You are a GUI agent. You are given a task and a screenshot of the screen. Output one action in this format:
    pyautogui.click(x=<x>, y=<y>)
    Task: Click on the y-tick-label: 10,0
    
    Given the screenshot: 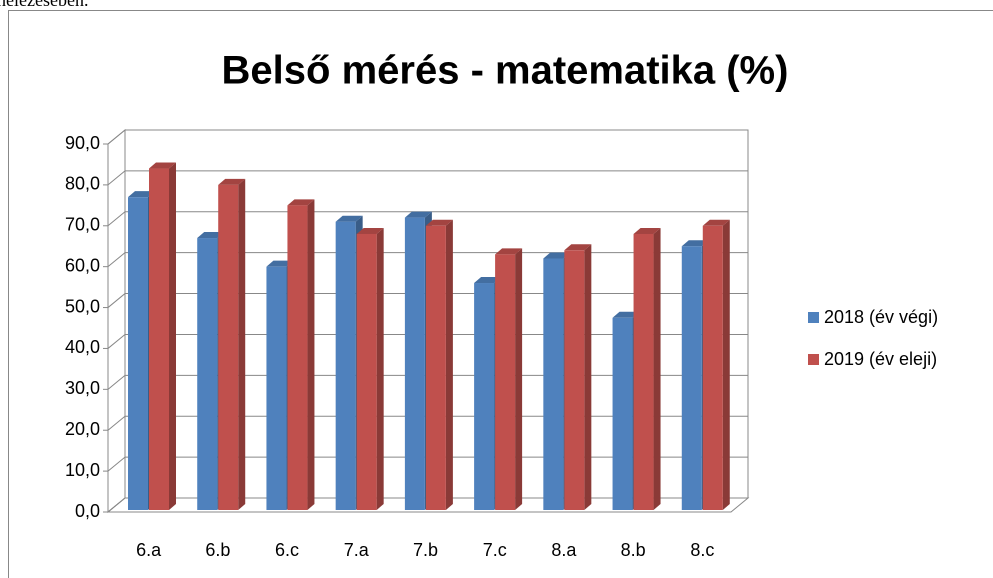 What is the action you would take?
    pyautogui.click(x=82, y=470)
    